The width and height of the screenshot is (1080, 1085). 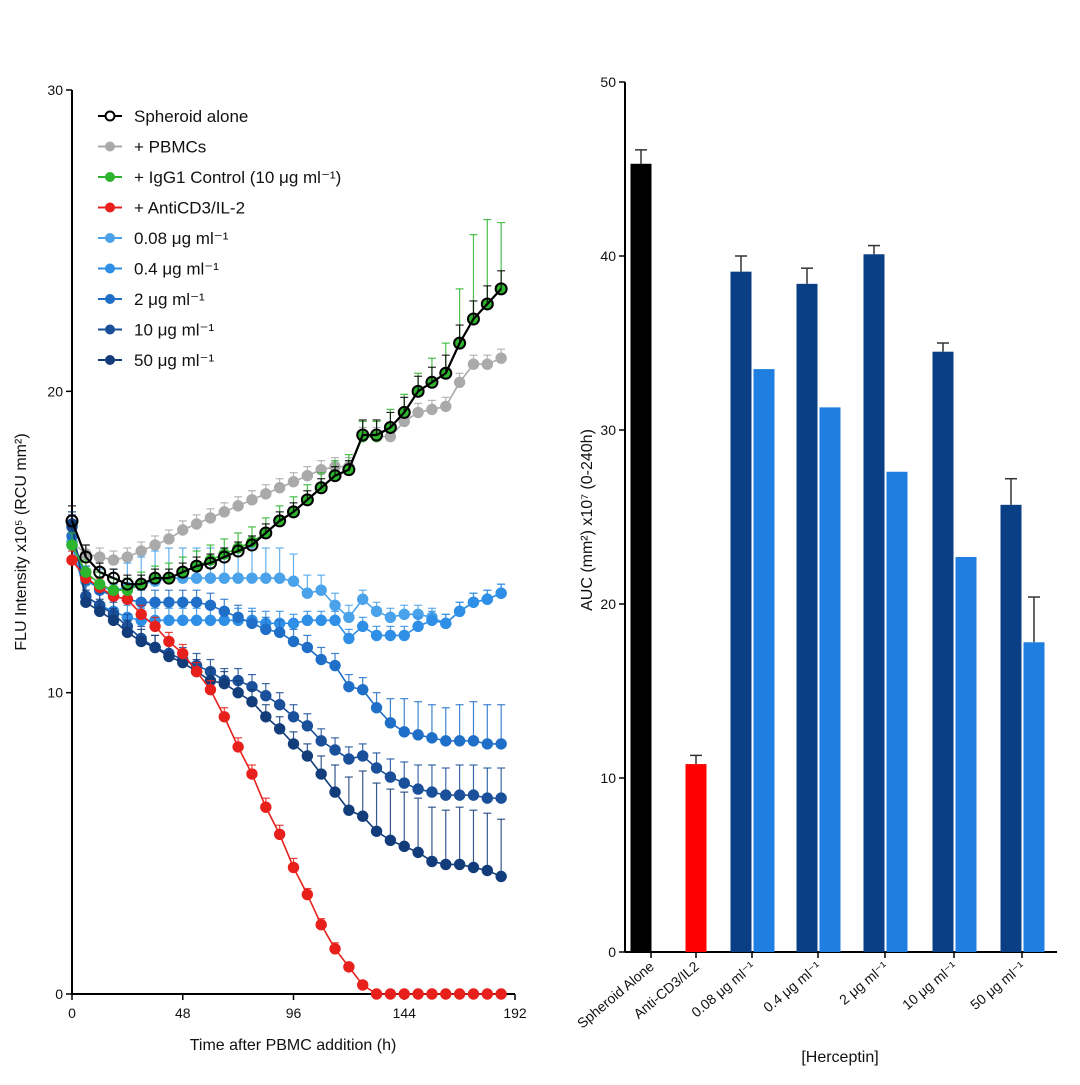 What do you see at coordinates (191, 116) in the screenshot?
I see `legend-label: Spheroid alone` at bounding box center [191, 116].